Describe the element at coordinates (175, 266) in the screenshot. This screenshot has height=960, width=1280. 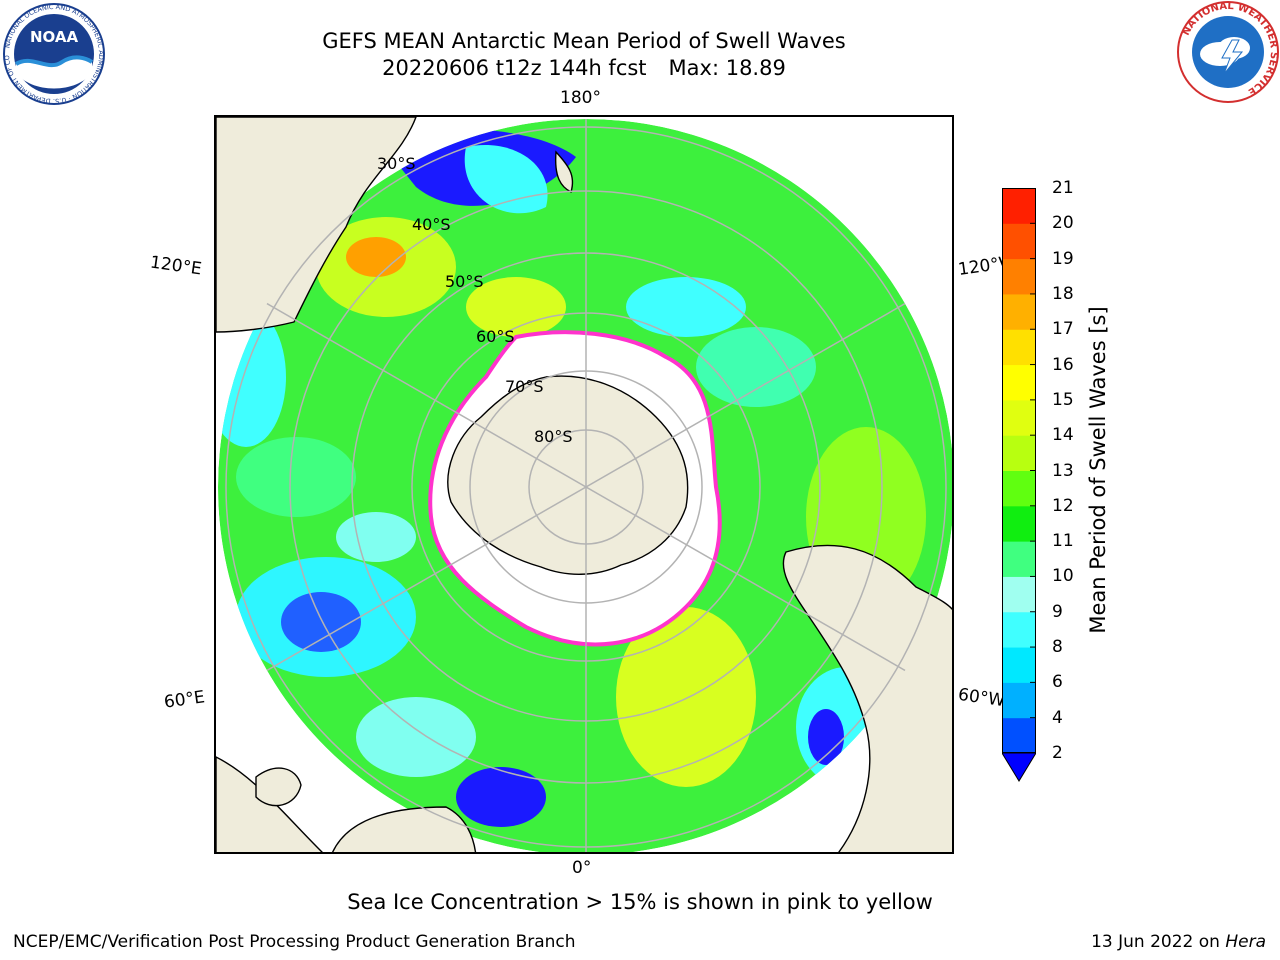
I see `lon-label-120e: 120°E` at that location.